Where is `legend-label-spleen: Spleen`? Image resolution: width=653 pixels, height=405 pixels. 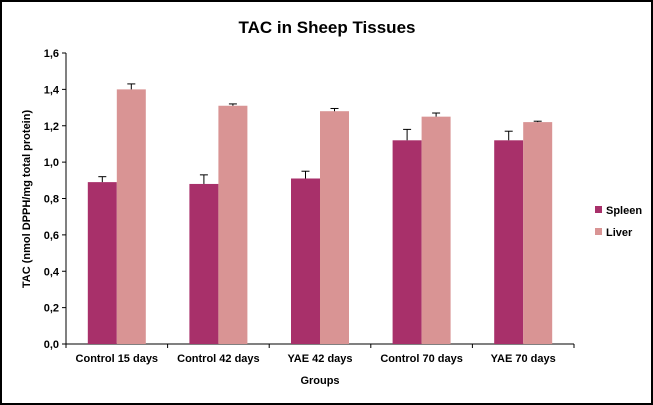 legend-label-spleen: Spleen is located at coordinates (624, 211).